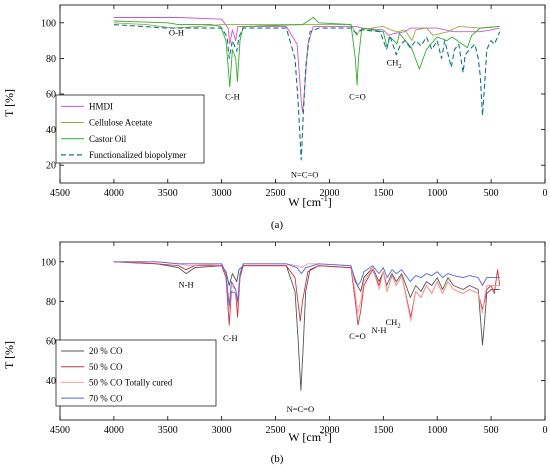 This screenshot has width=550, height=468. Describe the element at coordinates (106, 351) in the screenshot. I see `legend-label: 20 % CO` at that location.